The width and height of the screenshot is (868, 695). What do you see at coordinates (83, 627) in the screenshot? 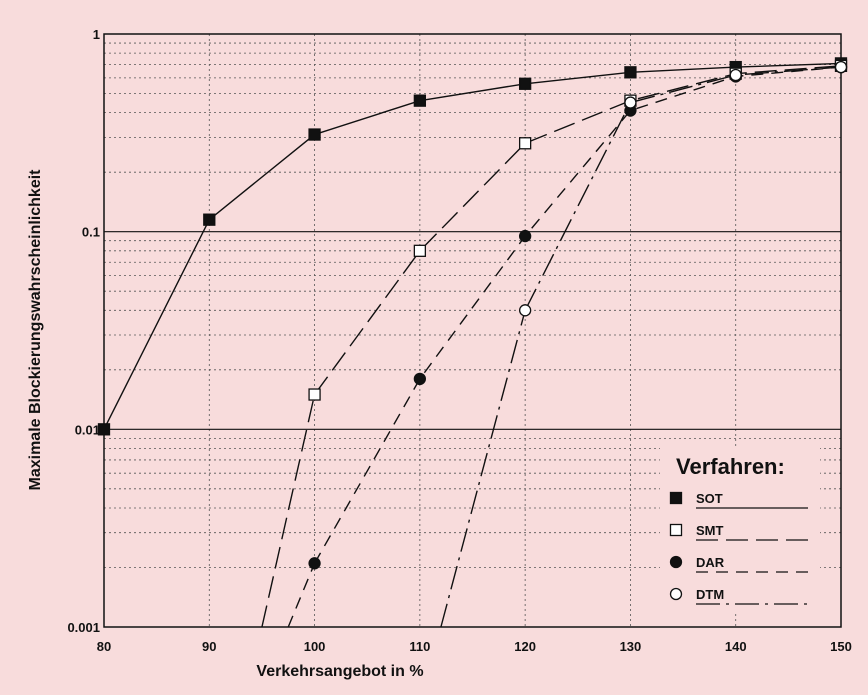
I see `y-tick-label: 0.001` at bounding box center [83, 627].